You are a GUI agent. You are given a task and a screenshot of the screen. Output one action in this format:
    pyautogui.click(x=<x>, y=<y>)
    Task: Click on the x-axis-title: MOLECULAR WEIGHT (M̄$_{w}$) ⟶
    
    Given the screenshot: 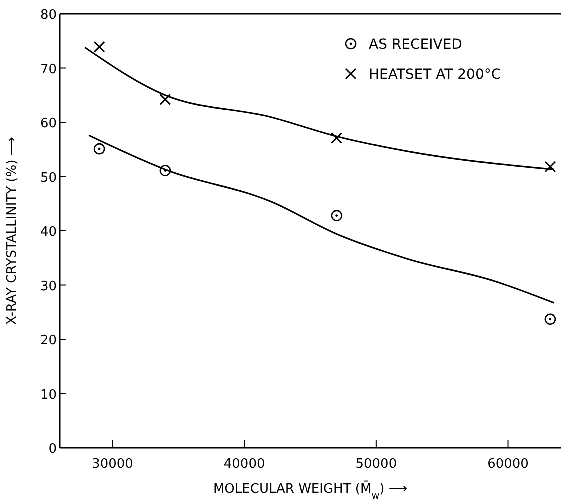 What is the action you would take?
    pyautogui.click(x=310, y=491)
    